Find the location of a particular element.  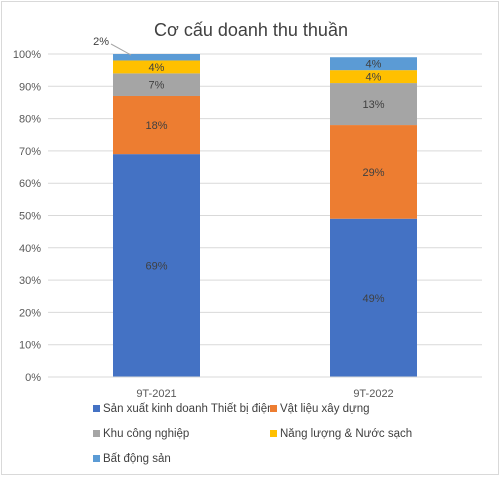

data-label: 49% is located at coordinates (373, 299).